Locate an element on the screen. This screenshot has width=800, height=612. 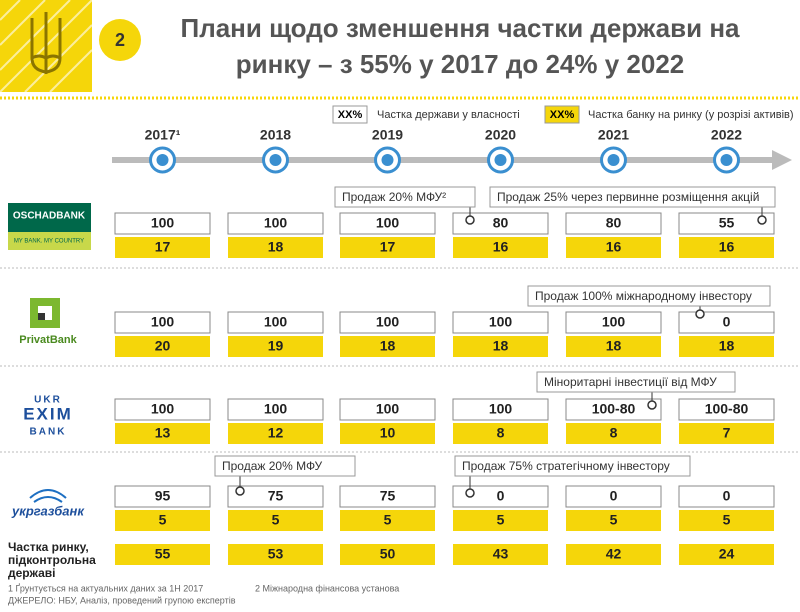
title: ринку – з 55% у 2017 до 24% у 2022 is located at coordinates (460, 64).